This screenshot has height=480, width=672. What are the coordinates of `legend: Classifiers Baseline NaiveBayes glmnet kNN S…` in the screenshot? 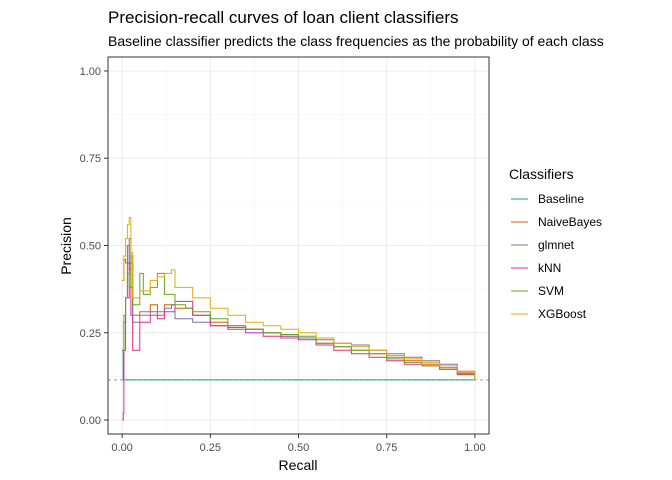 It's located at (555, 243).